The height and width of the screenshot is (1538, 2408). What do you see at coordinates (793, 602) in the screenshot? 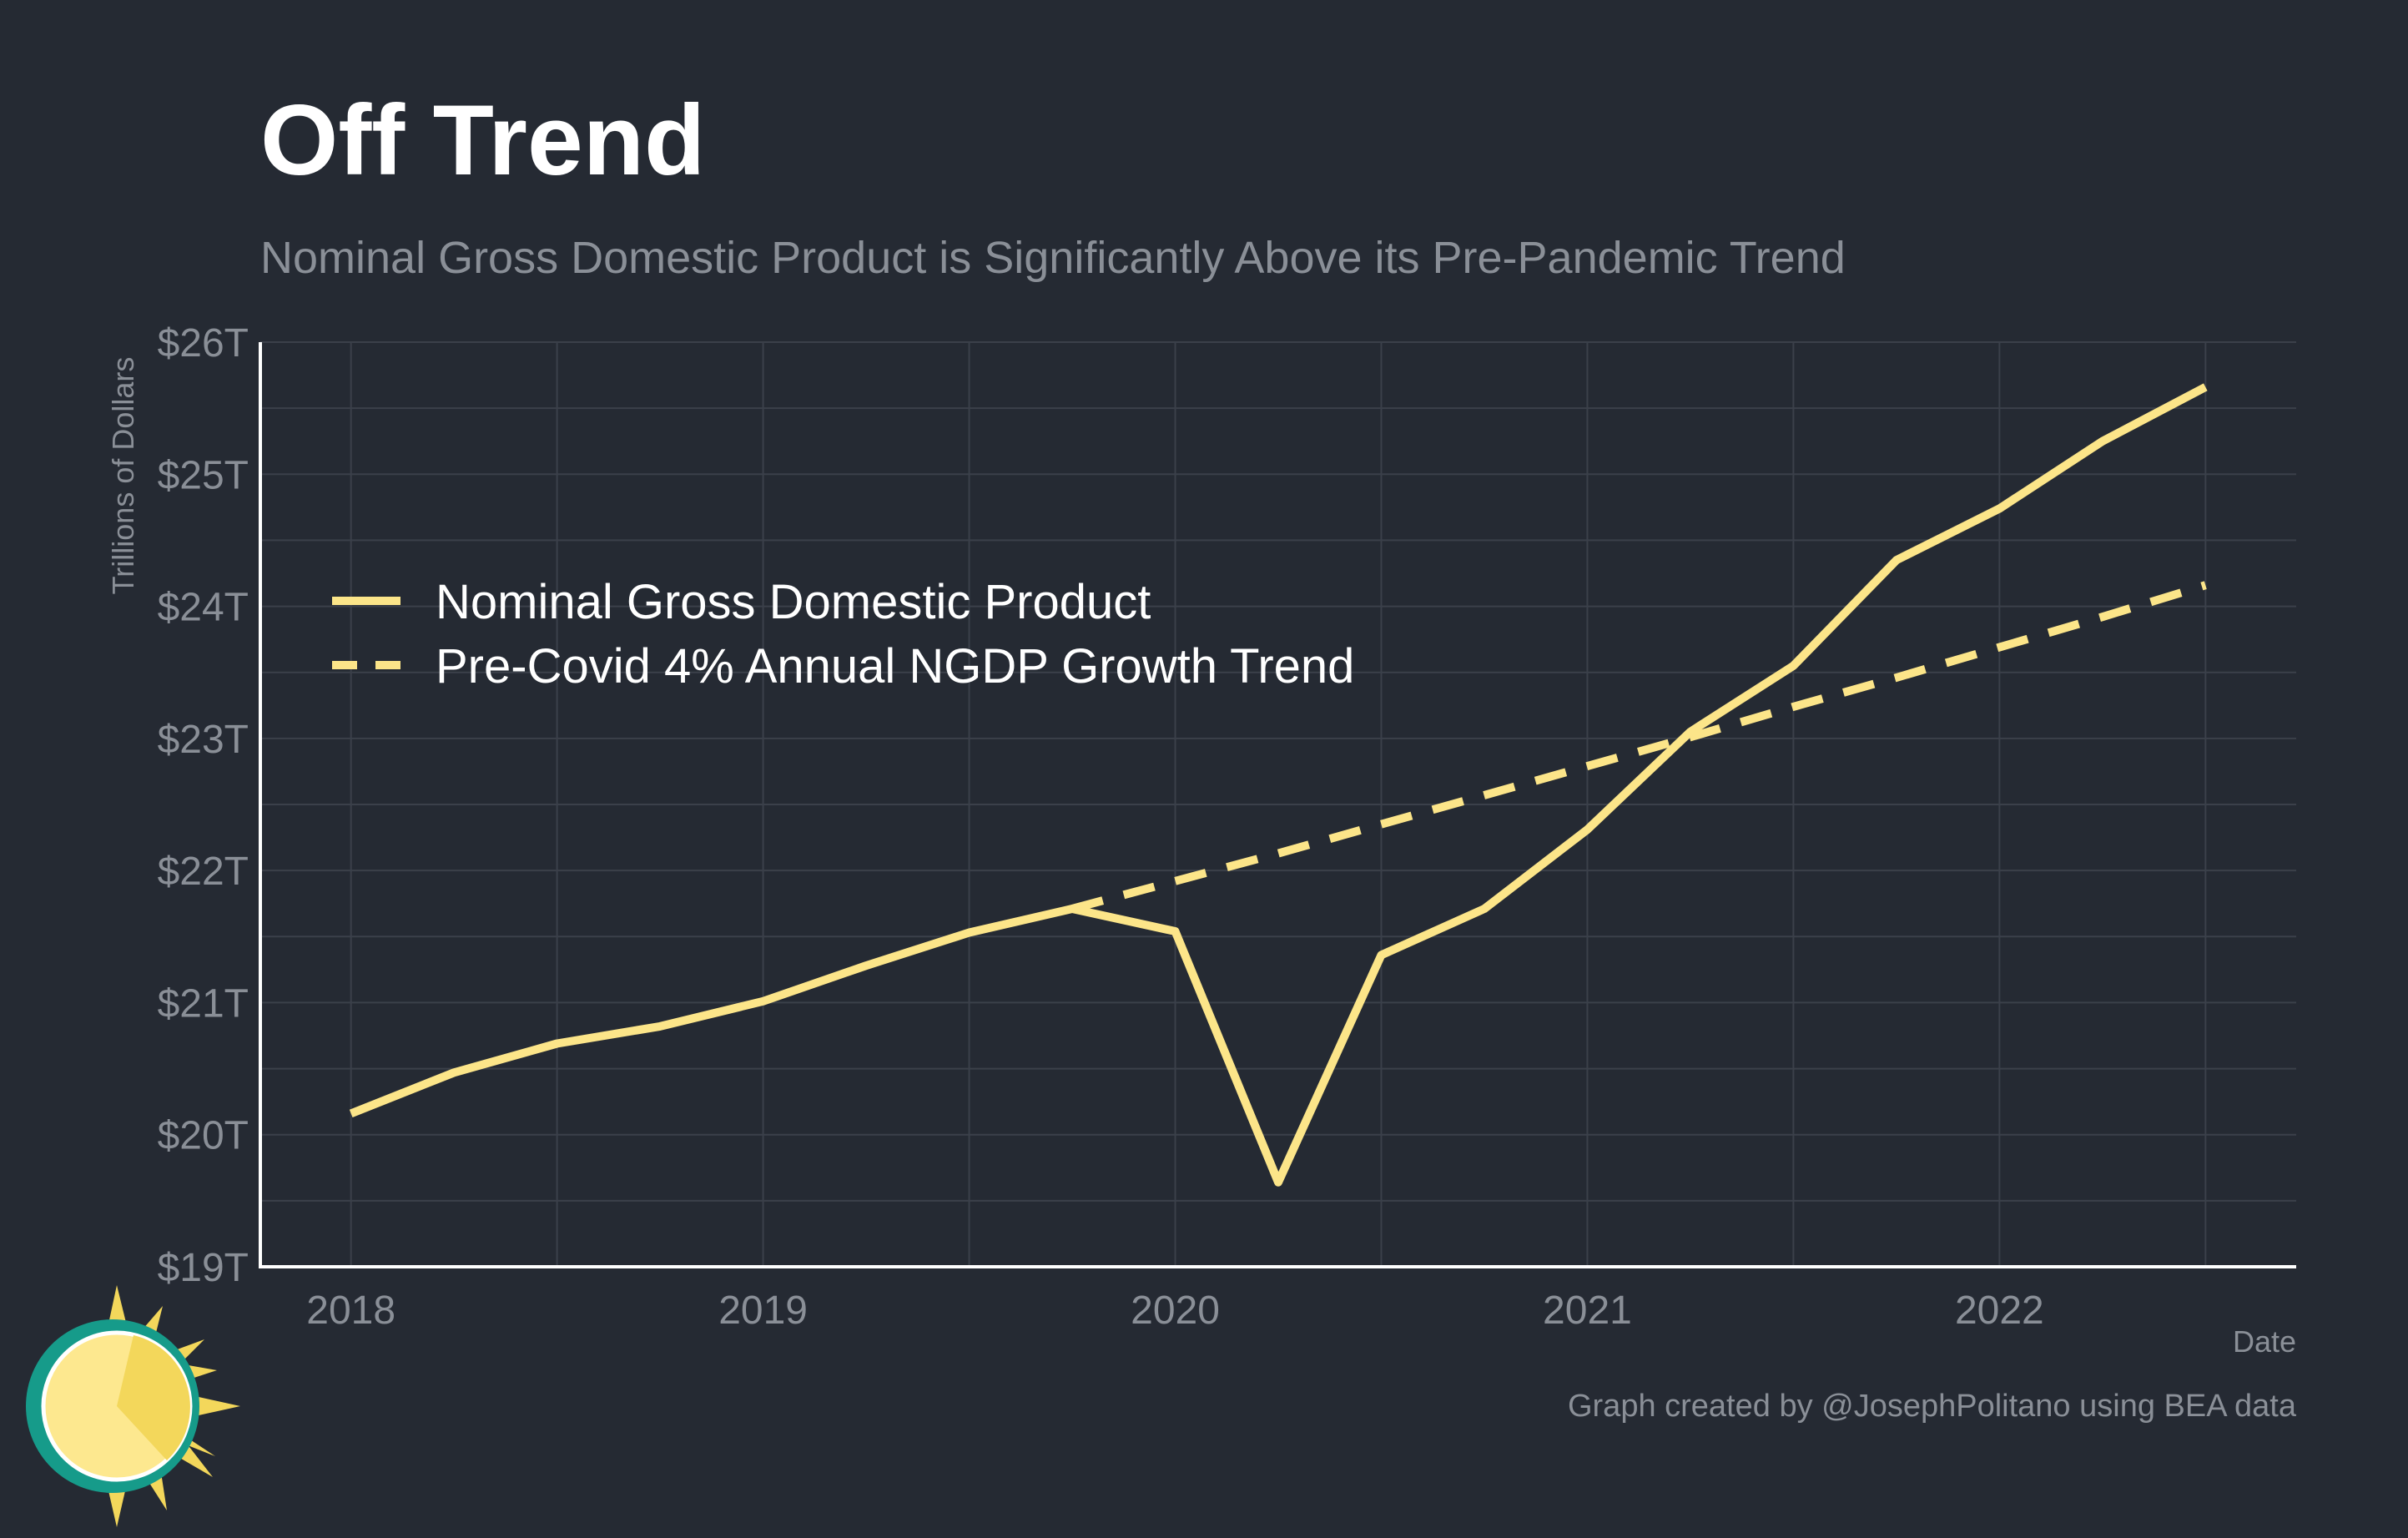
I see `legend-label-ngdp: Nominal Gross Domestic Product` at bounding box center [793, 602].